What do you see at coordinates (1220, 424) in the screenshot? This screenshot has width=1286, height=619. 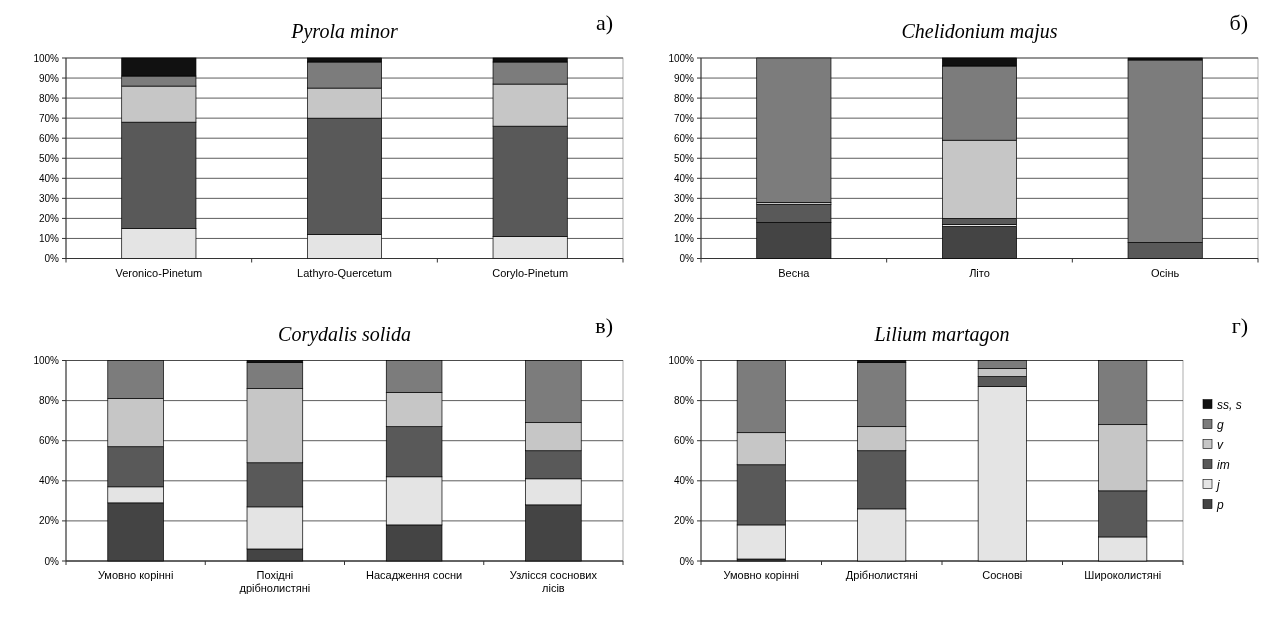 I see `legend-label: g` at bounding box center [1220, 424].